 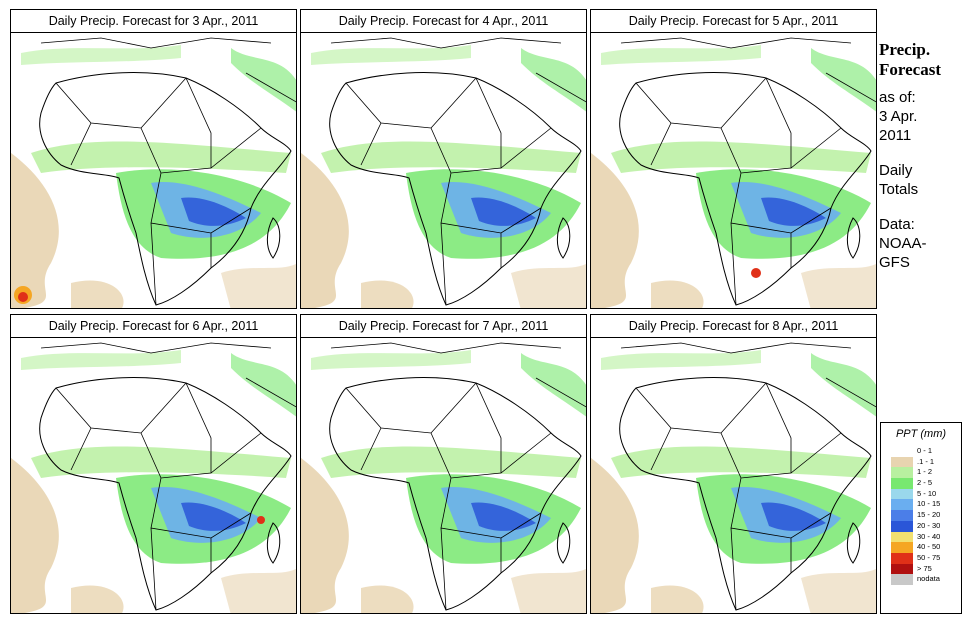 I want to click on panel-title: Daily Precip. Forecast for 4 Apr., 2011, so click(x=443, y=21).